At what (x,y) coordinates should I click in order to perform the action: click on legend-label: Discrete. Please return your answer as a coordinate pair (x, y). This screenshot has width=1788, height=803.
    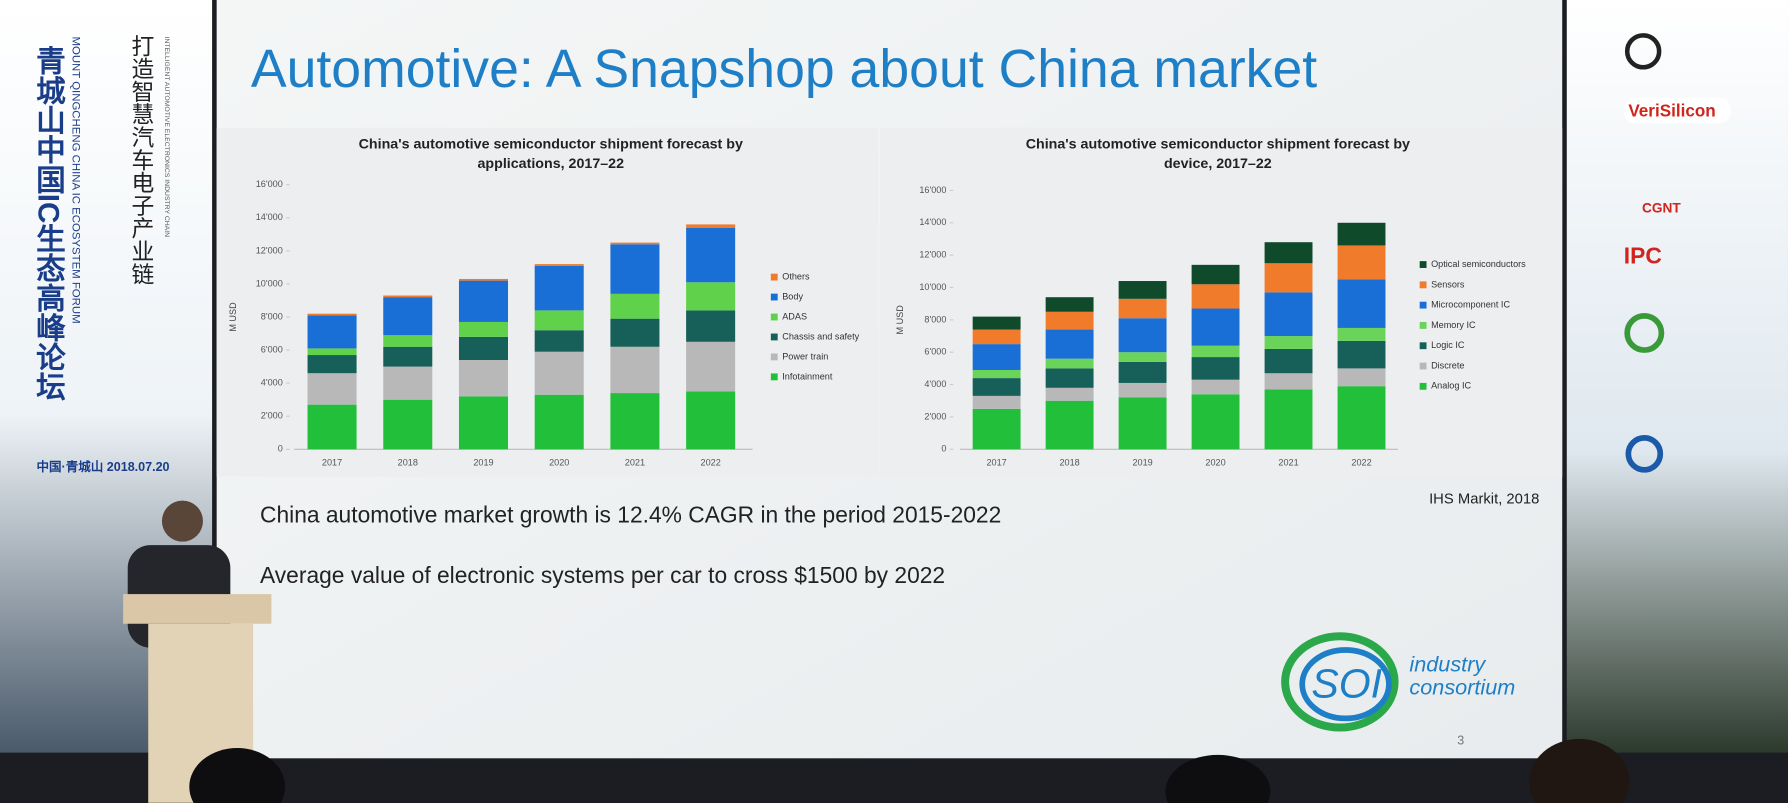
    Looking at the image, I should click on (1447, 365).